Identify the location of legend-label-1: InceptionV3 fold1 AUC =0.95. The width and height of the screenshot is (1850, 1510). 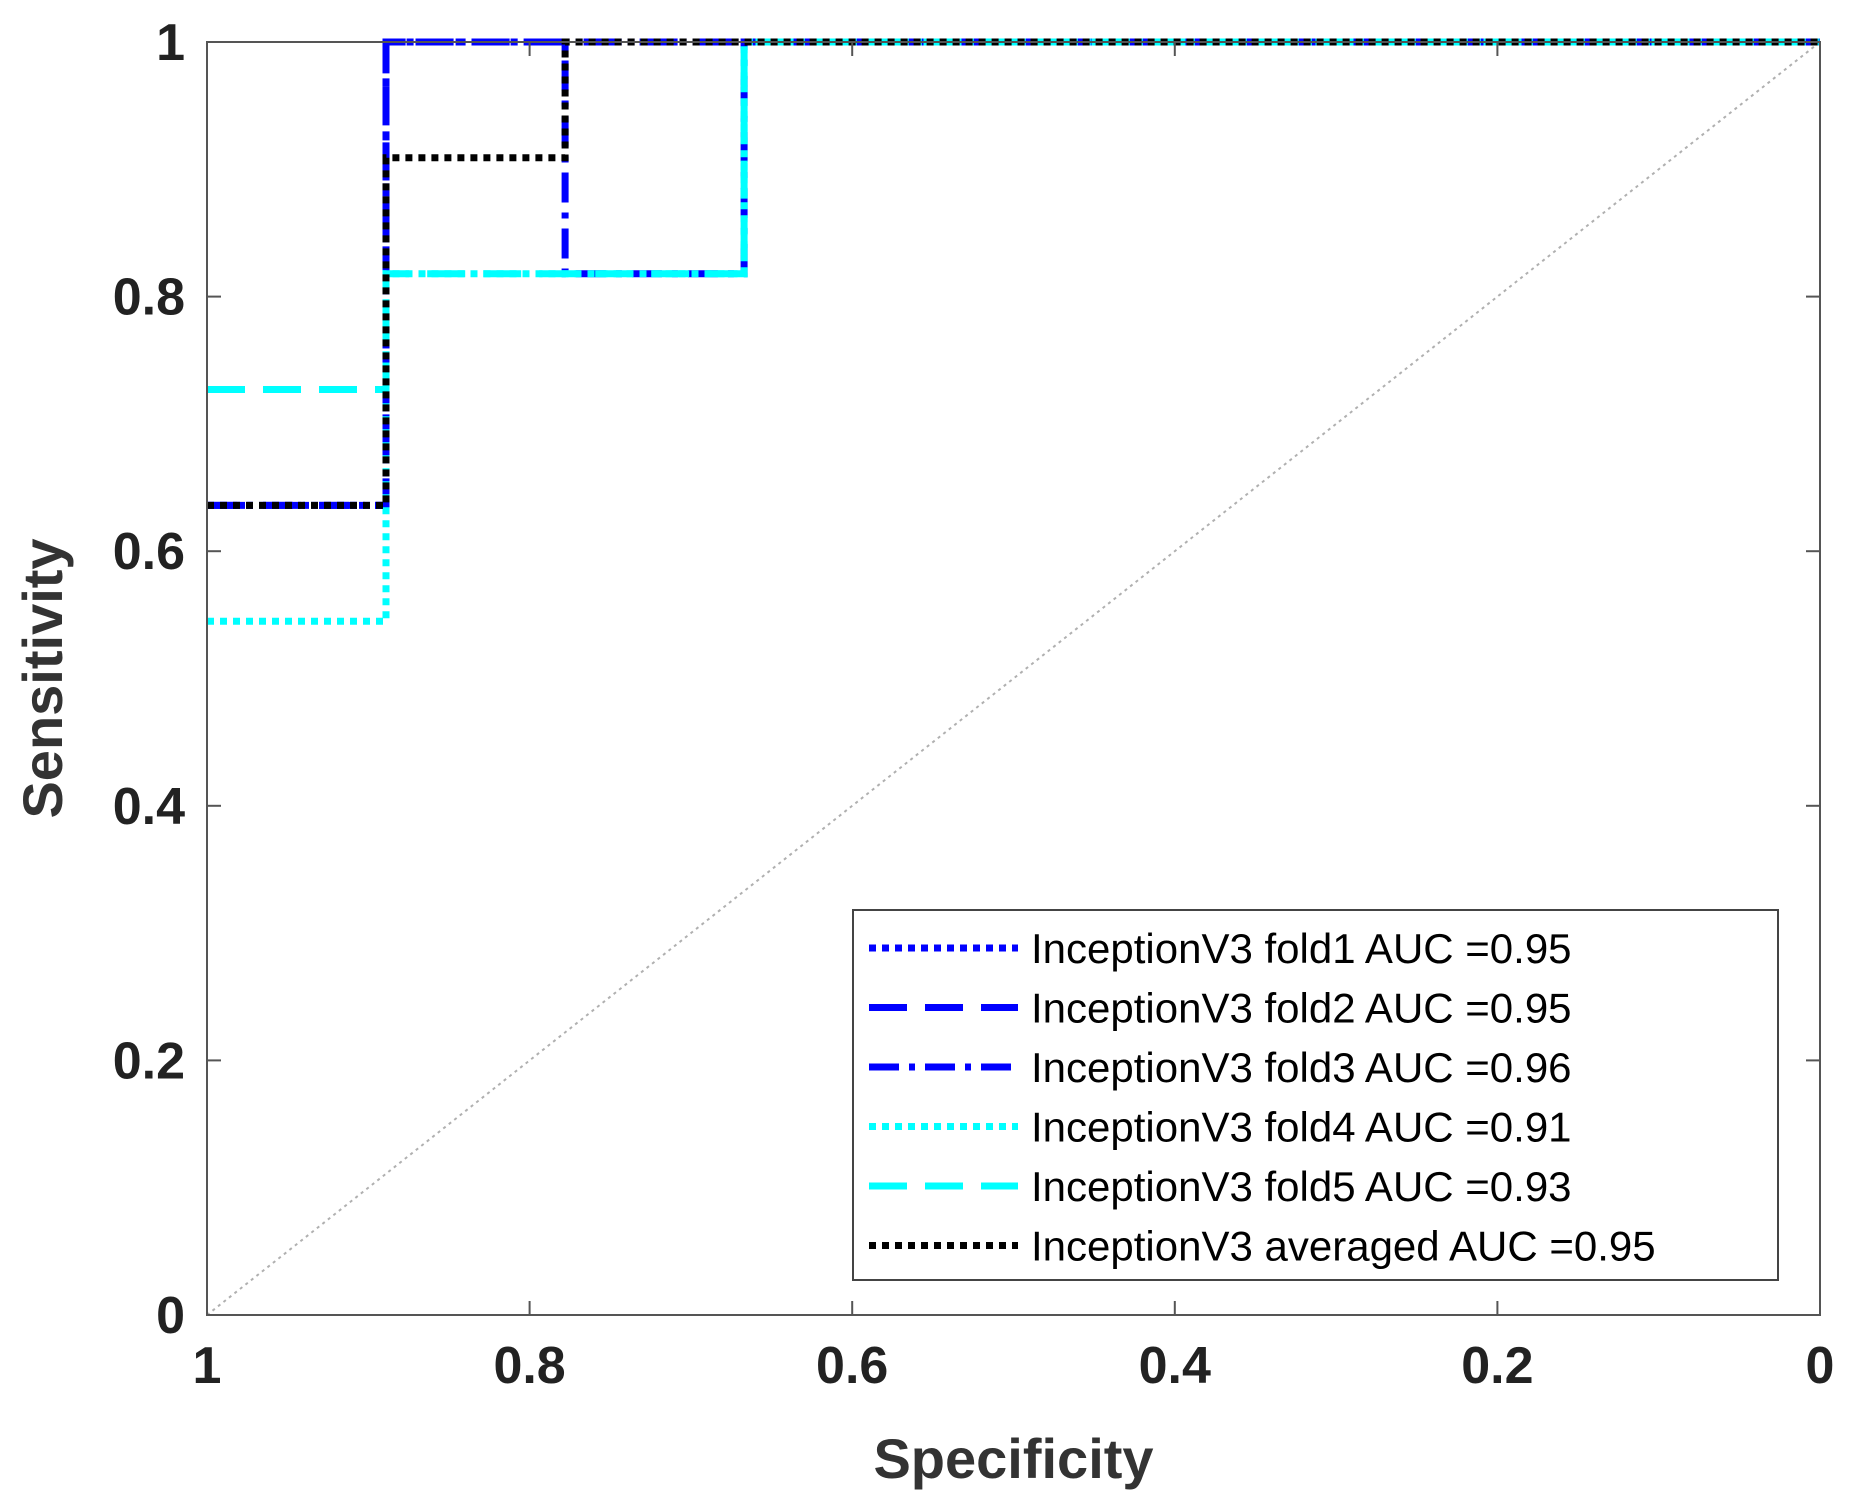
(1301, 948).